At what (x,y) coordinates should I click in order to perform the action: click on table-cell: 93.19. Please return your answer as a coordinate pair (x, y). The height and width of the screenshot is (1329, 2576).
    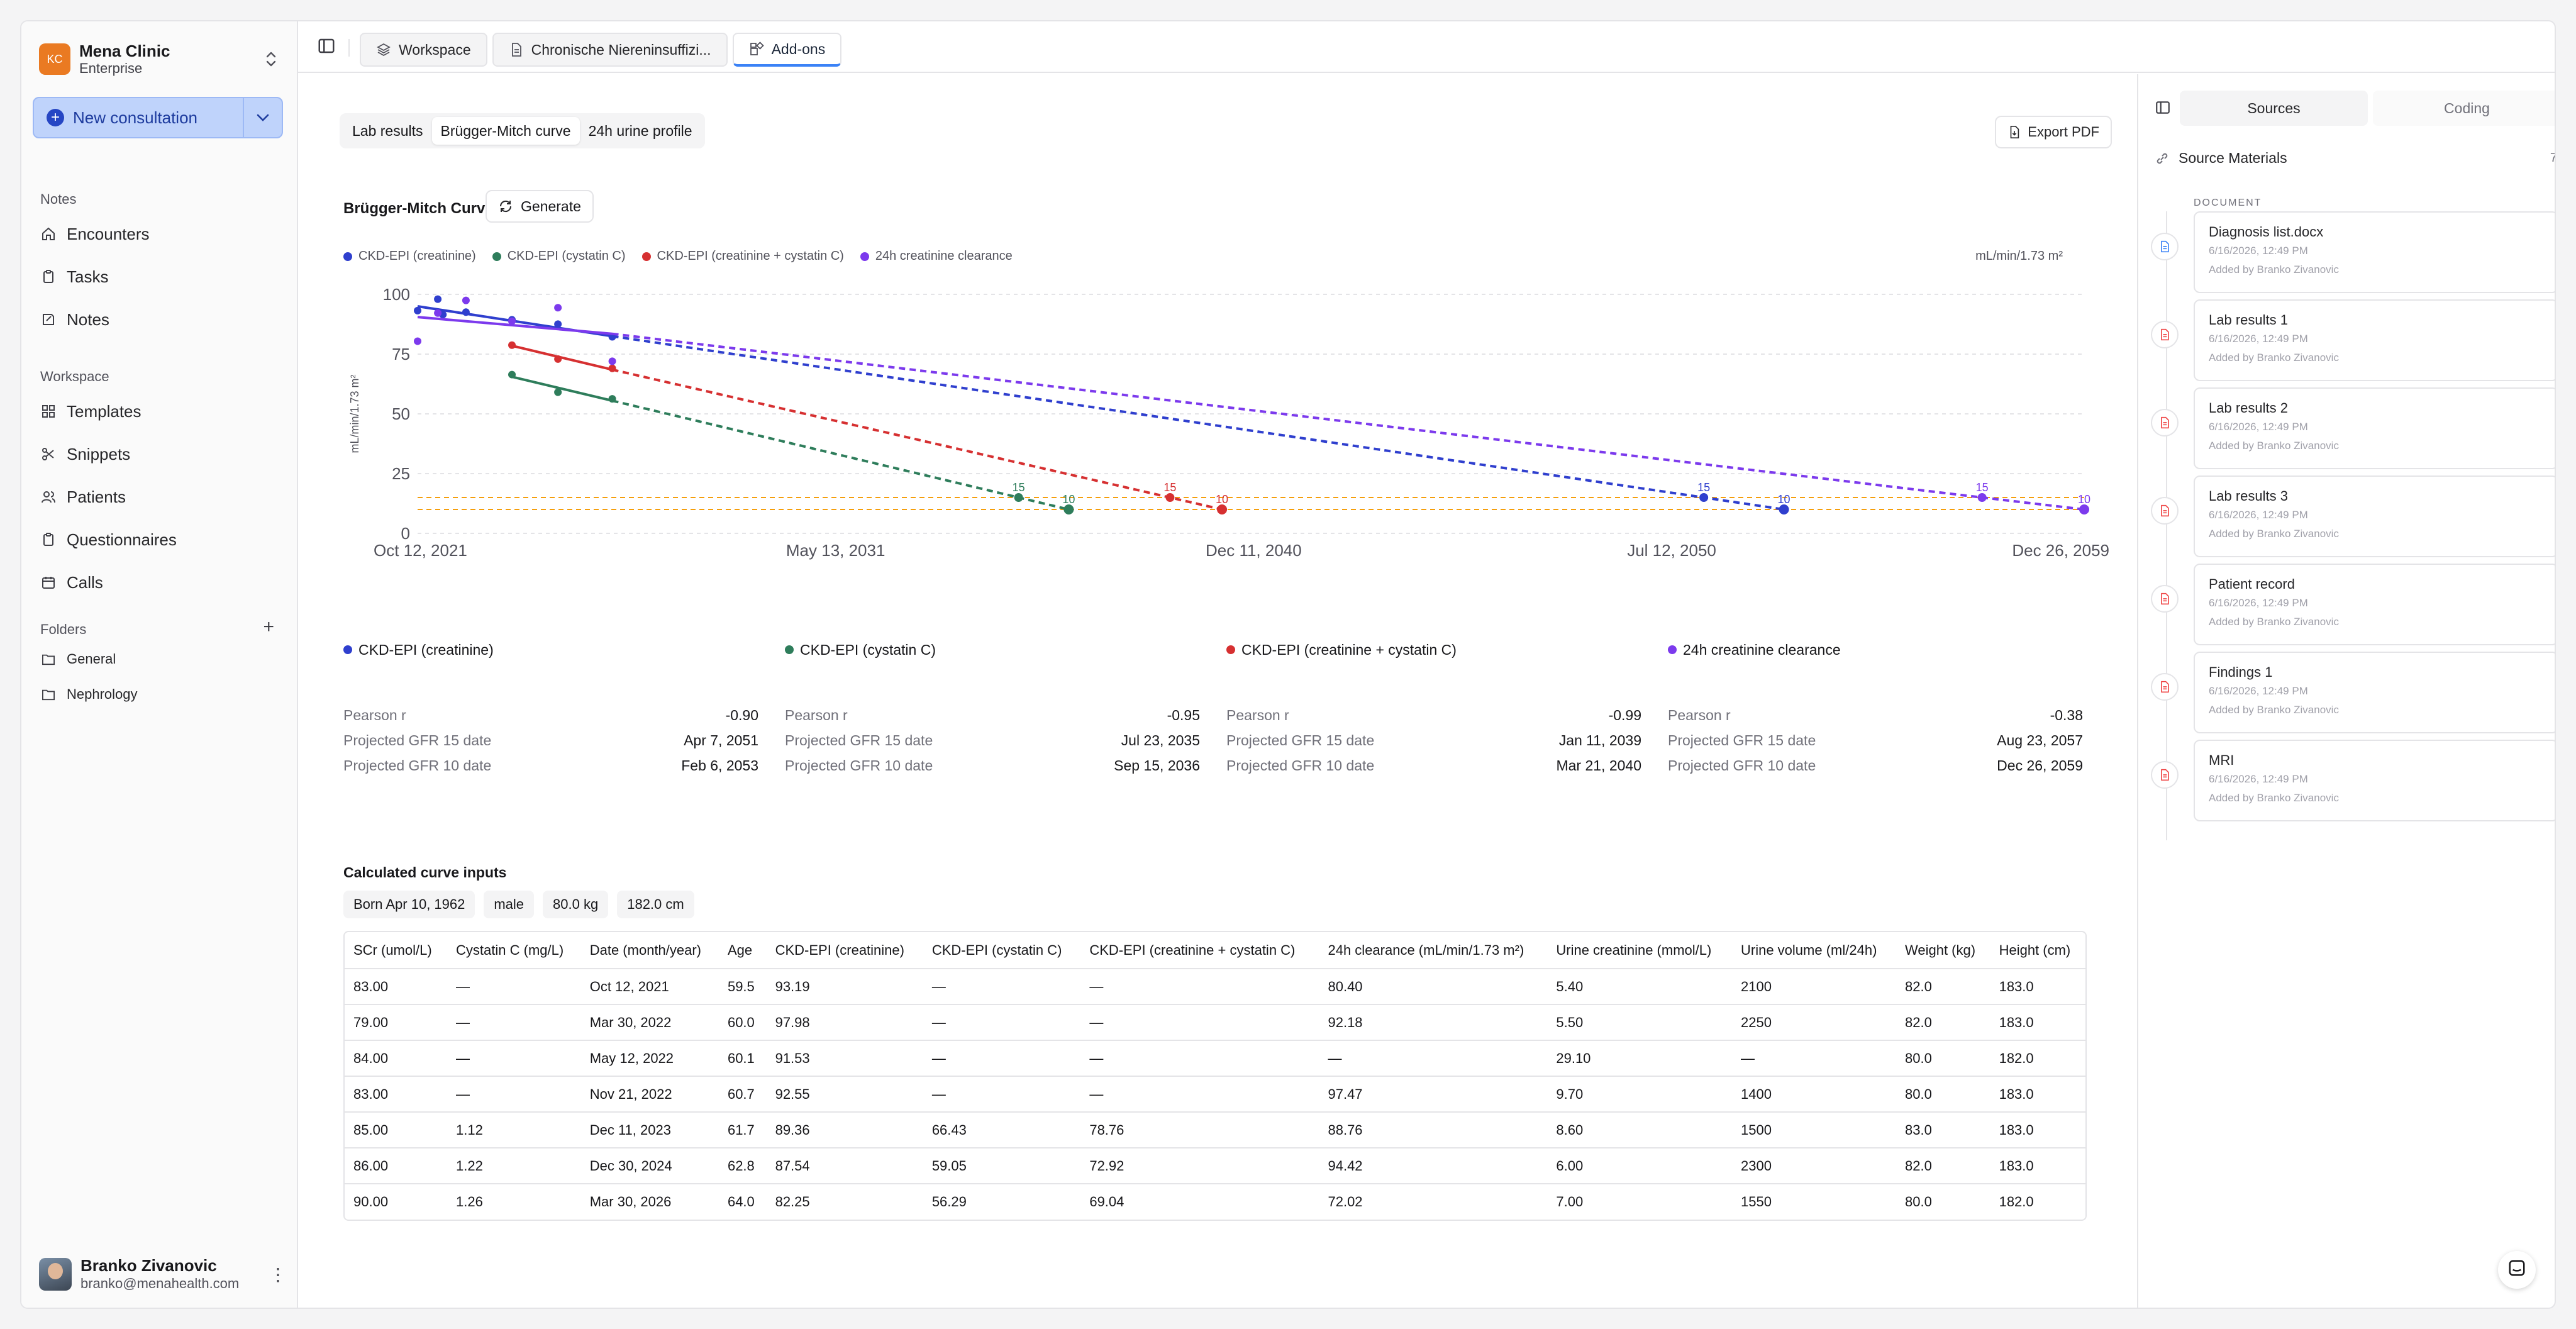
    Looking at the image, I should click on (844, 987).